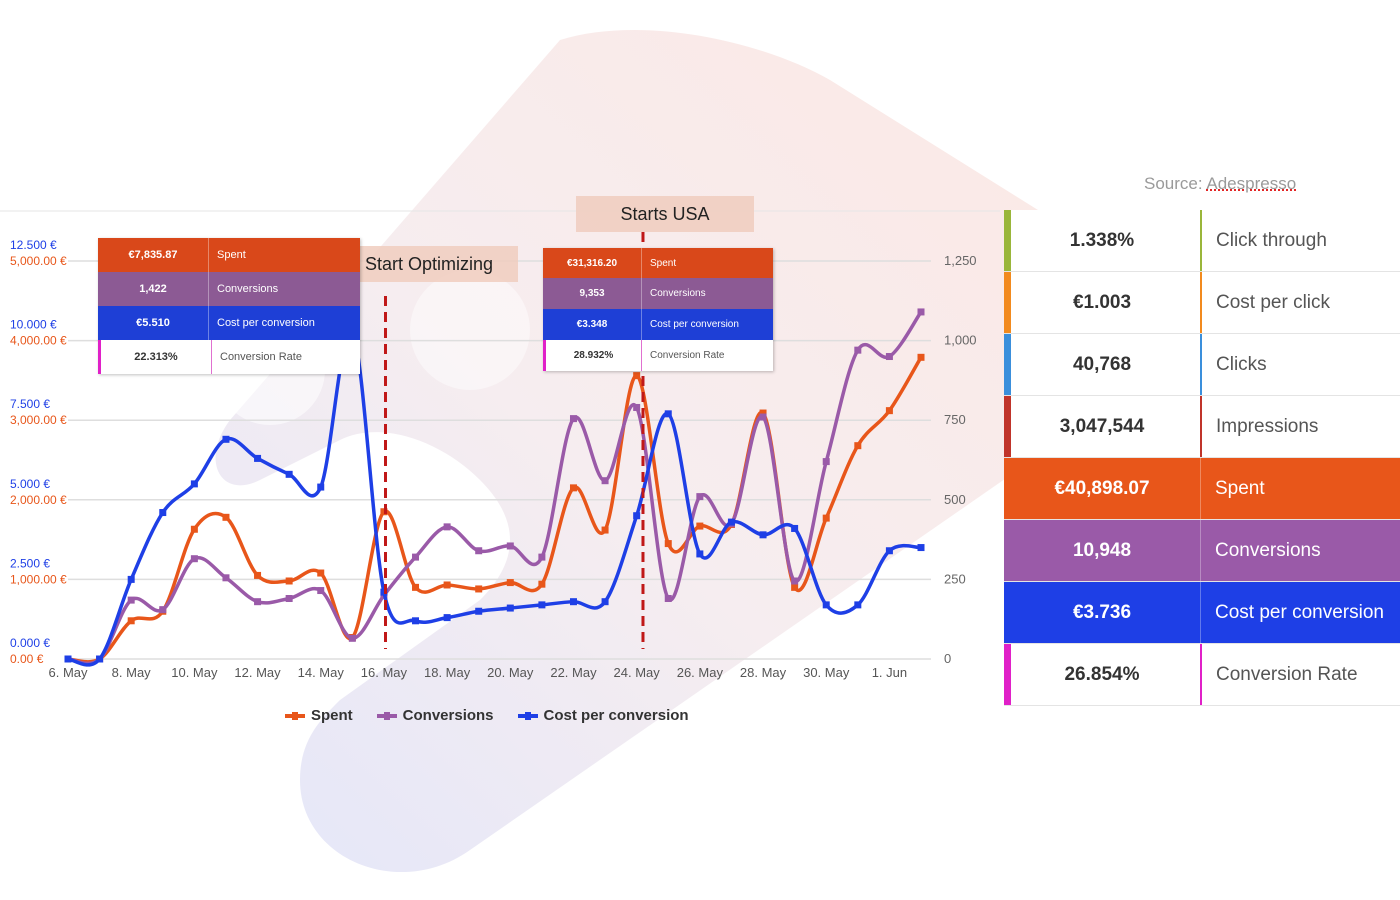 This screenshot has width=1400, height=900. What do you see at coordinates (1102, 550) in the screenshot?
I see `metric-value: 10,948` at bounding box center [1102, 550].